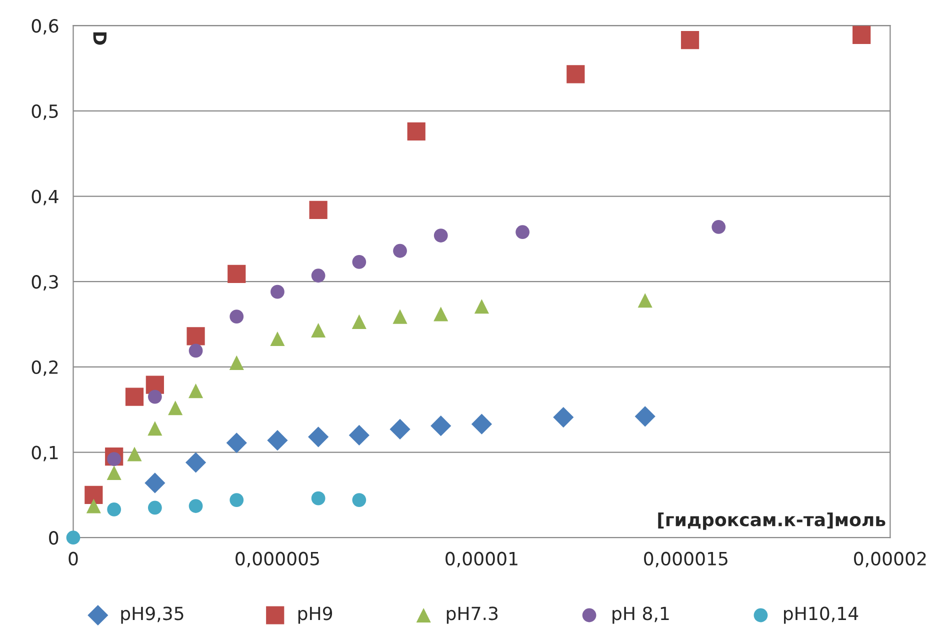  What do you see at coordinates (73, 559) in the screenshot?
I see `x-tick-label: 0` at bounding box center [73, 559].